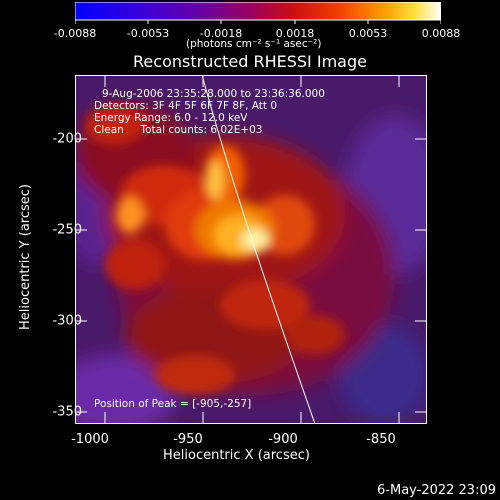 The image size is (500, 500). What do you see at coordinates (295, 33) in the screenshot?
I see `colorbar-tick-label: 0.0018` at bounding box center [295, 33].